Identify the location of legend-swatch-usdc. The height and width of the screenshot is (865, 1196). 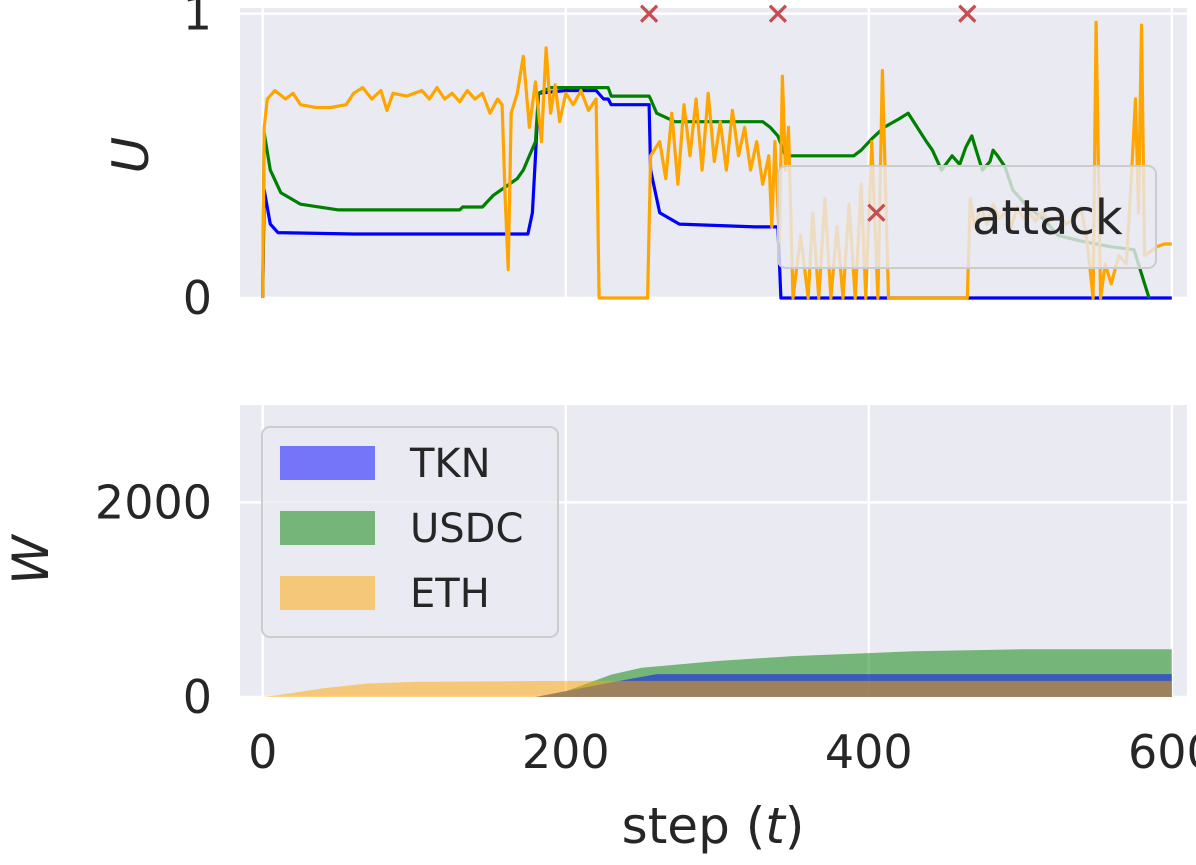
(327, 528).